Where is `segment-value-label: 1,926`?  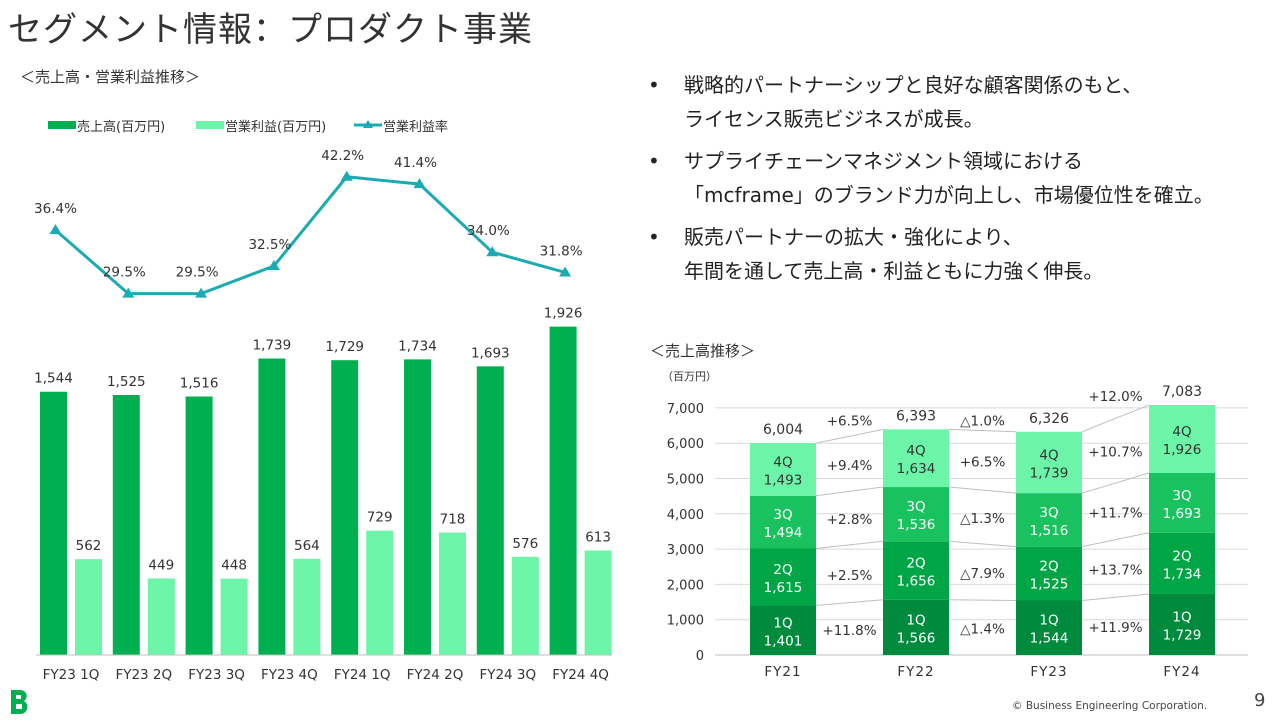
segment-value-label: 1,926 is located at coordinates (1182, 450).